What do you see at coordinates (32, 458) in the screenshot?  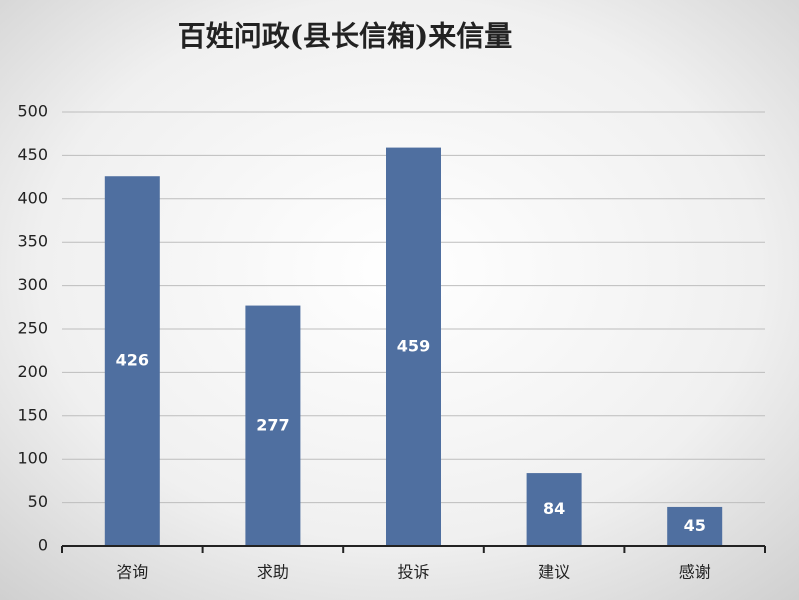 I see `y-tick-label: 100` at bounding box center [32, 458].